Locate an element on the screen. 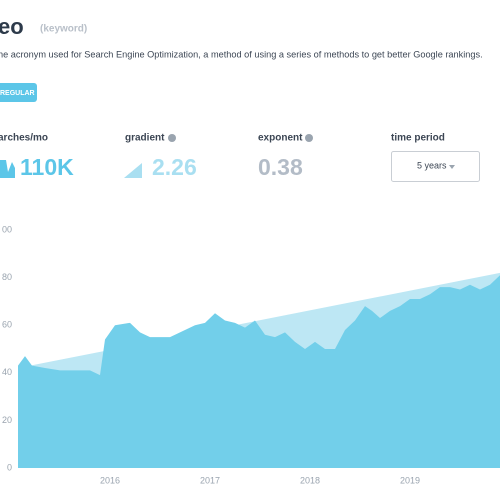 Image resolution: width=500 pixels, height=500 pixels. y-tick-label: 40 is located at coordinates (7, 372).